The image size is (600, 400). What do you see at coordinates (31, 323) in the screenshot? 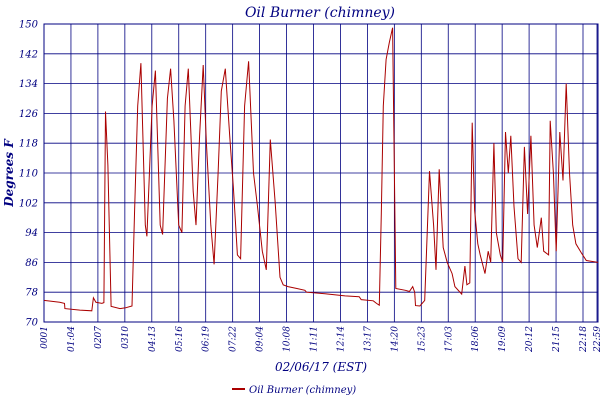
I see `y-tick-label: 70` at bounding box center [31, 323].